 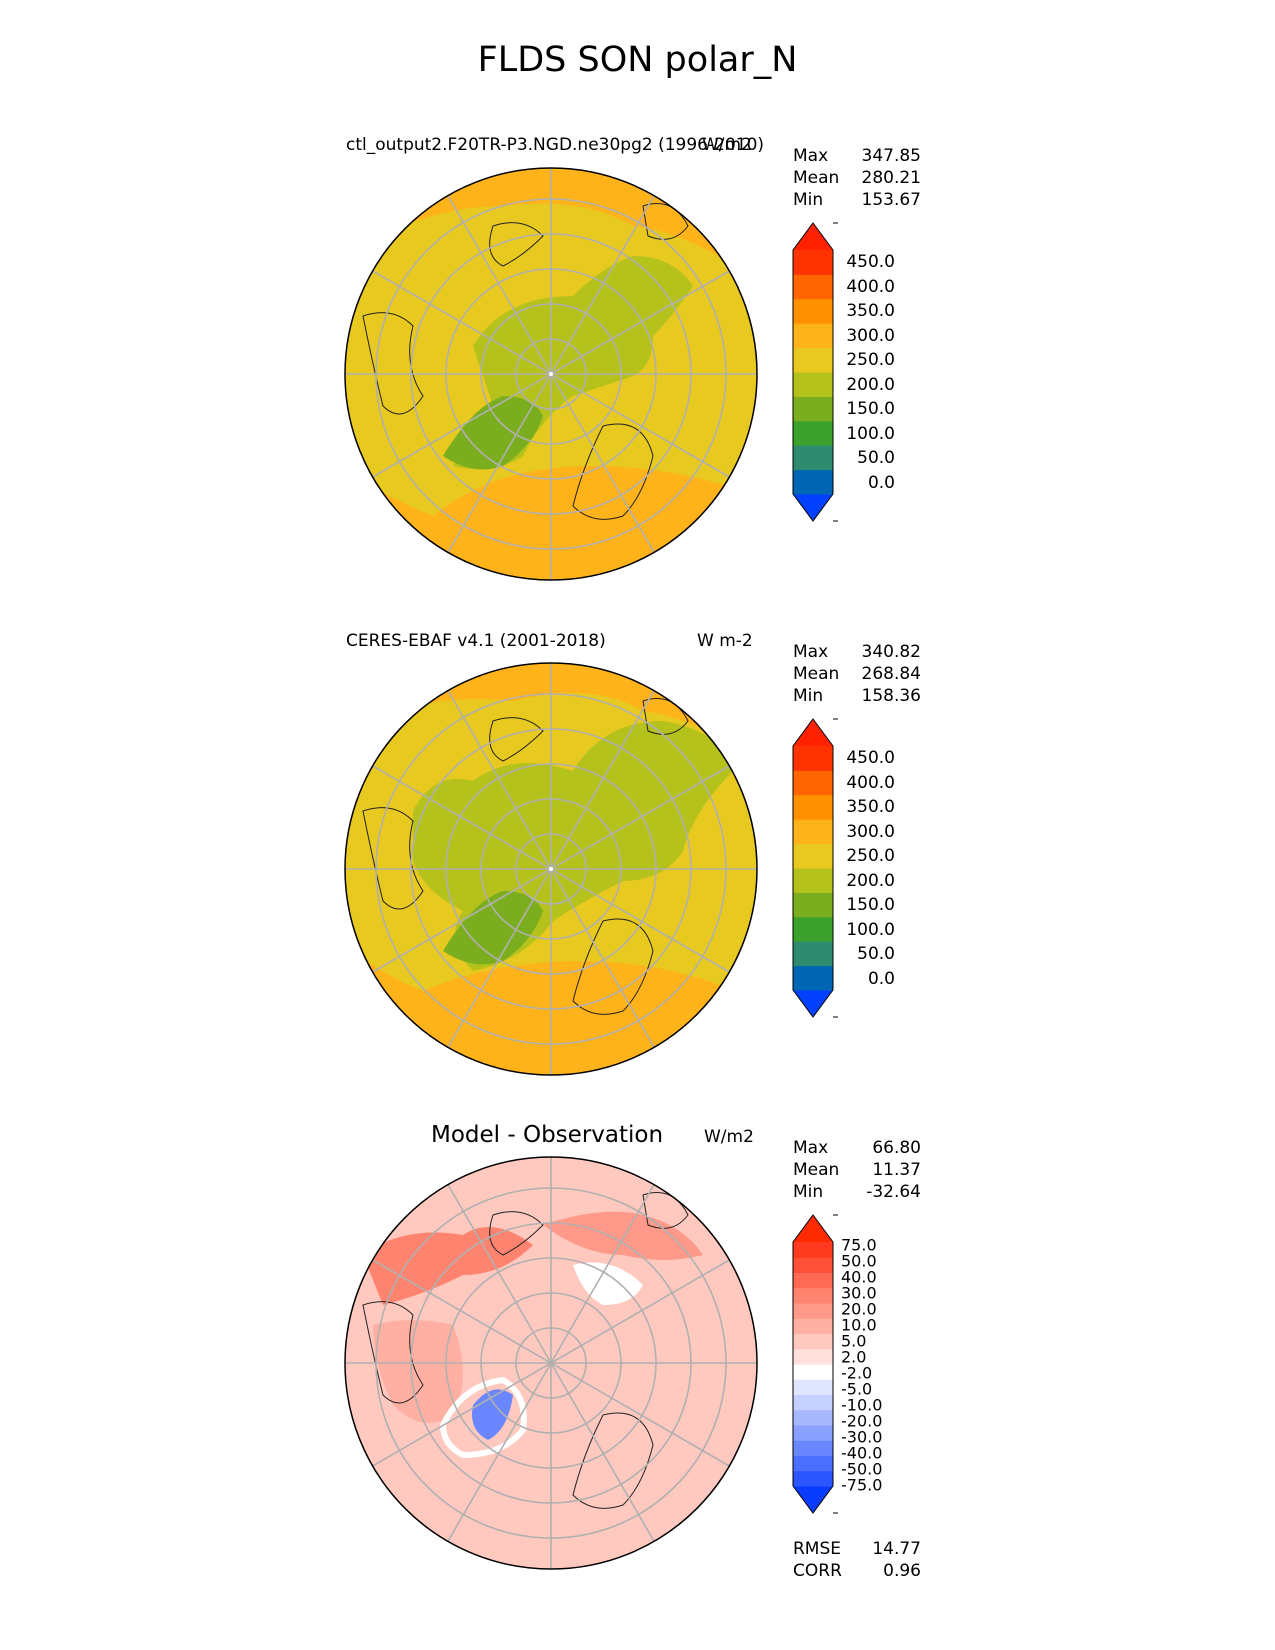 What do you see at coordinates (857, 1560) in the screenshot?
I see `panel-3-metrics: RMSE 14.77 CORR 0.96` at bounding box center [857, 1560].